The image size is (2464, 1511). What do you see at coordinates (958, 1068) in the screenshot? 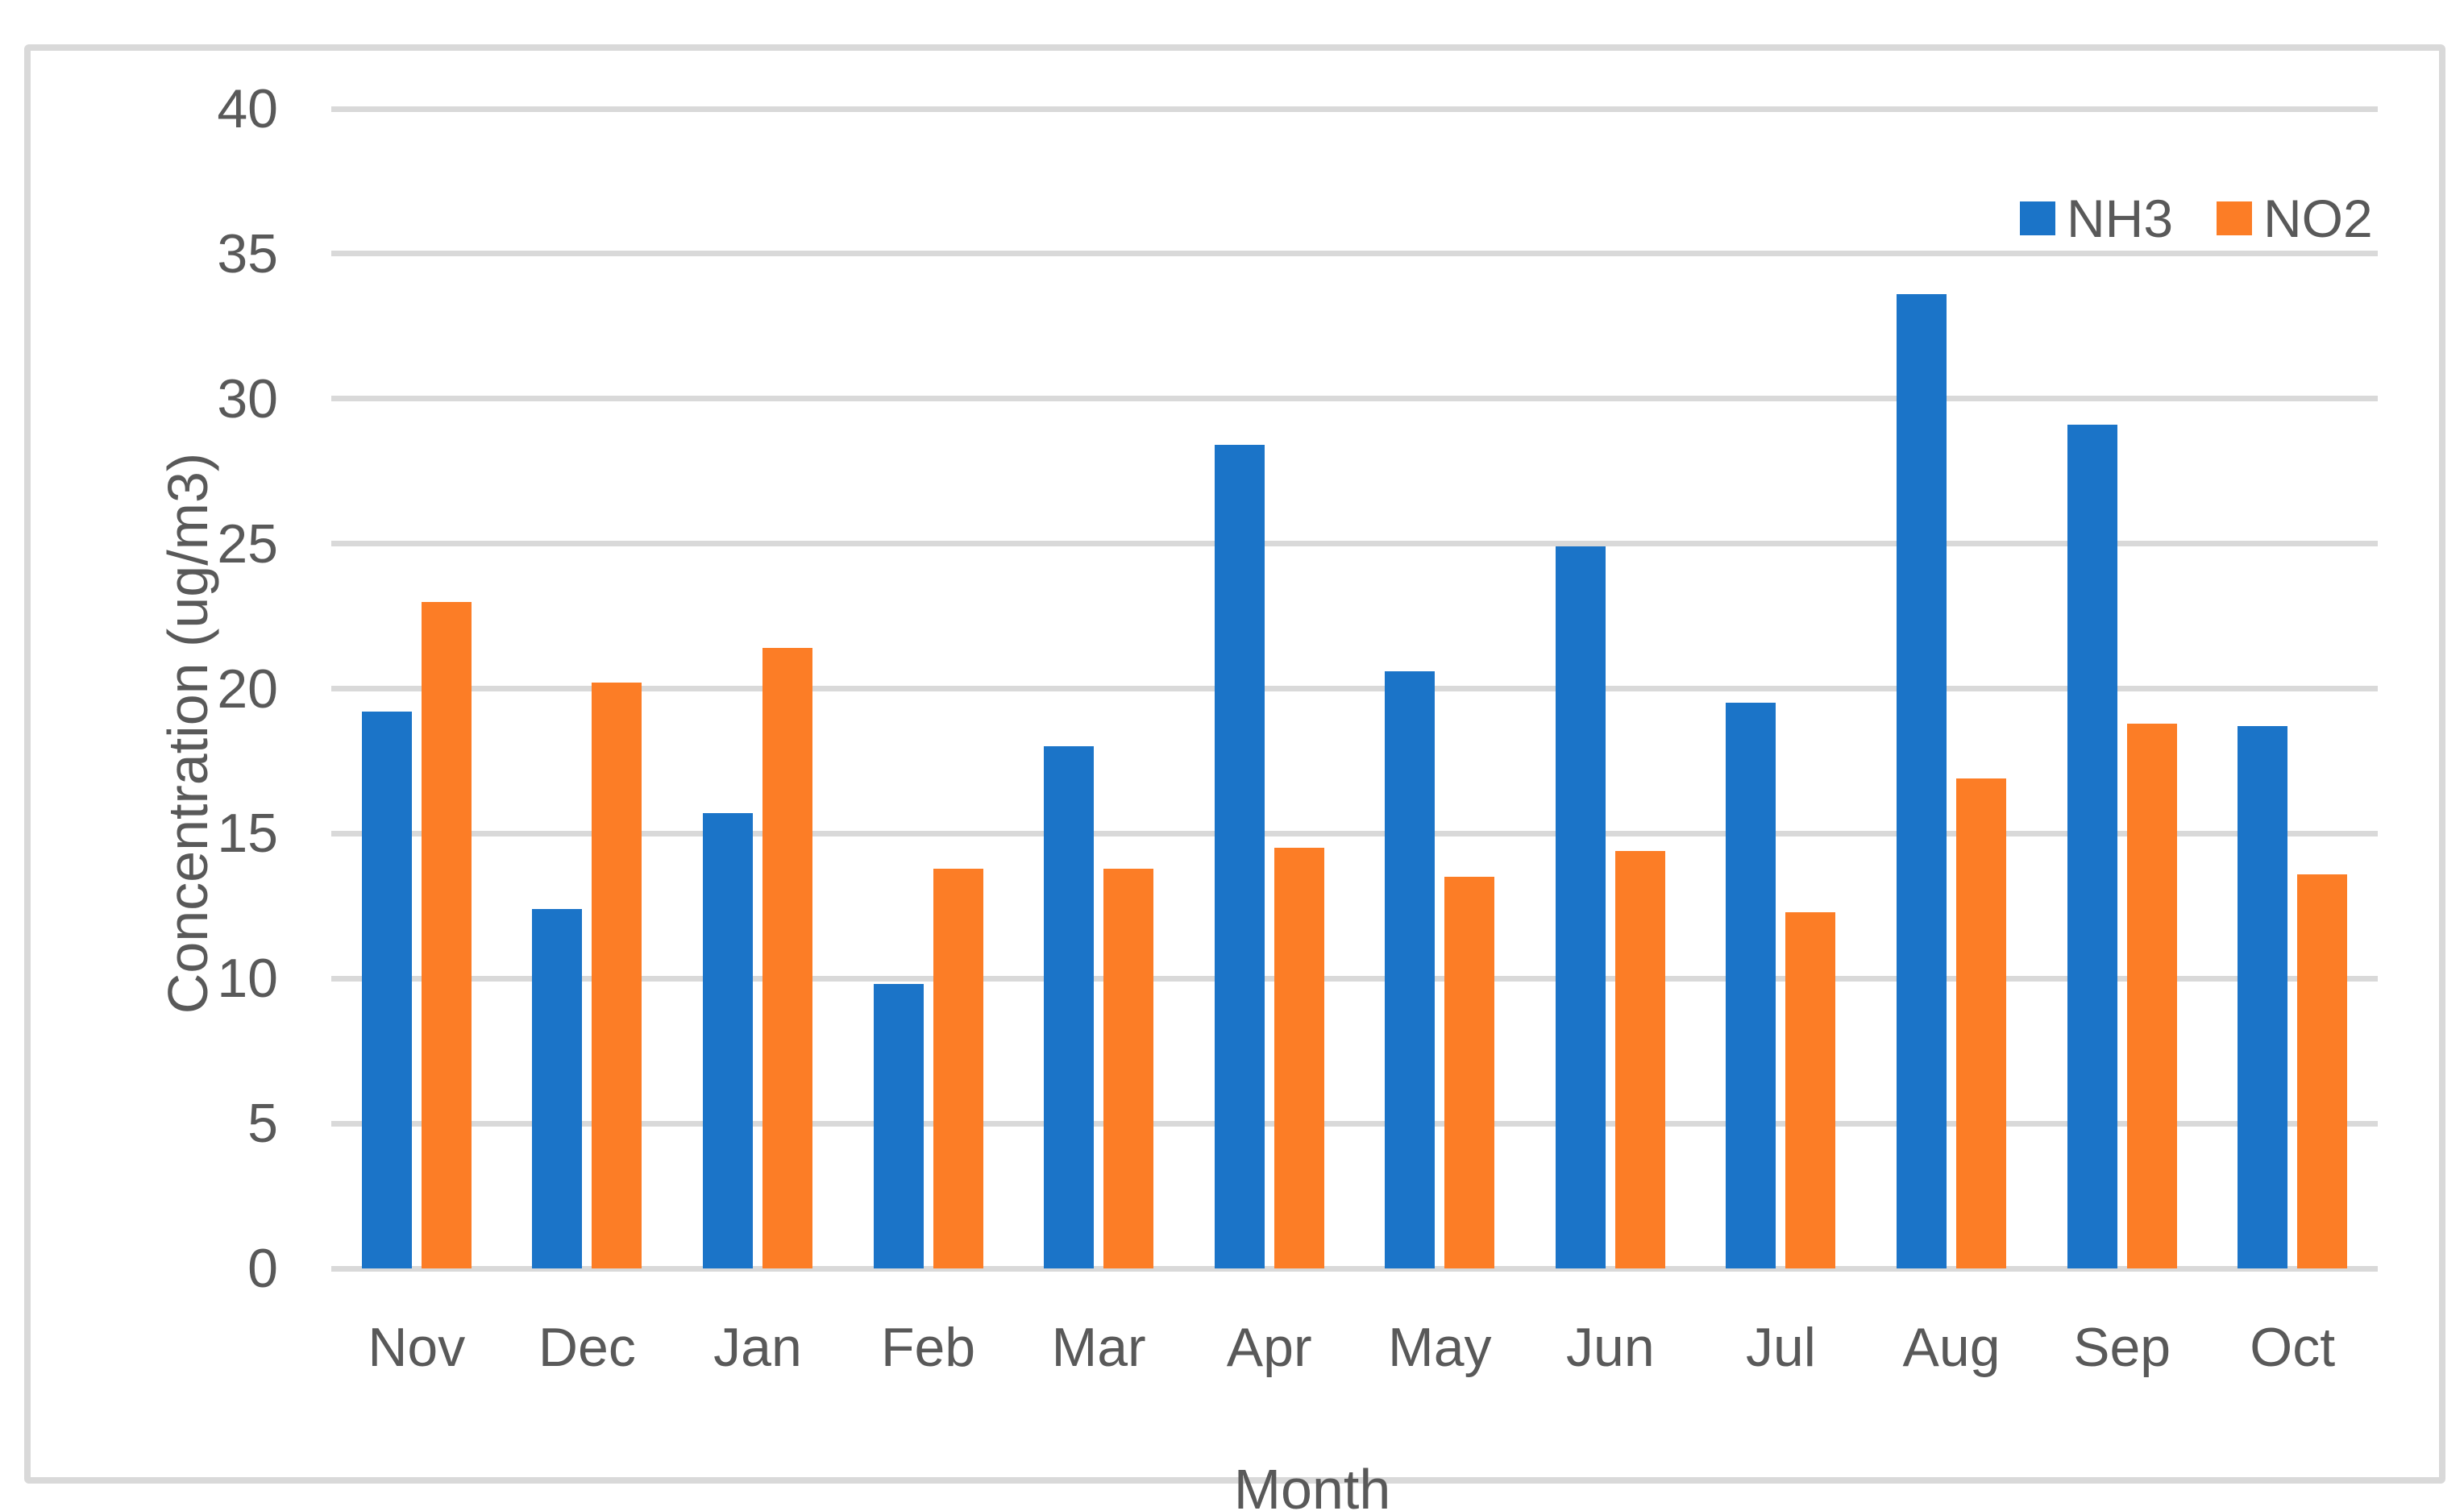
I see `bar-no2-feb` at bounding box center [958, 1068].